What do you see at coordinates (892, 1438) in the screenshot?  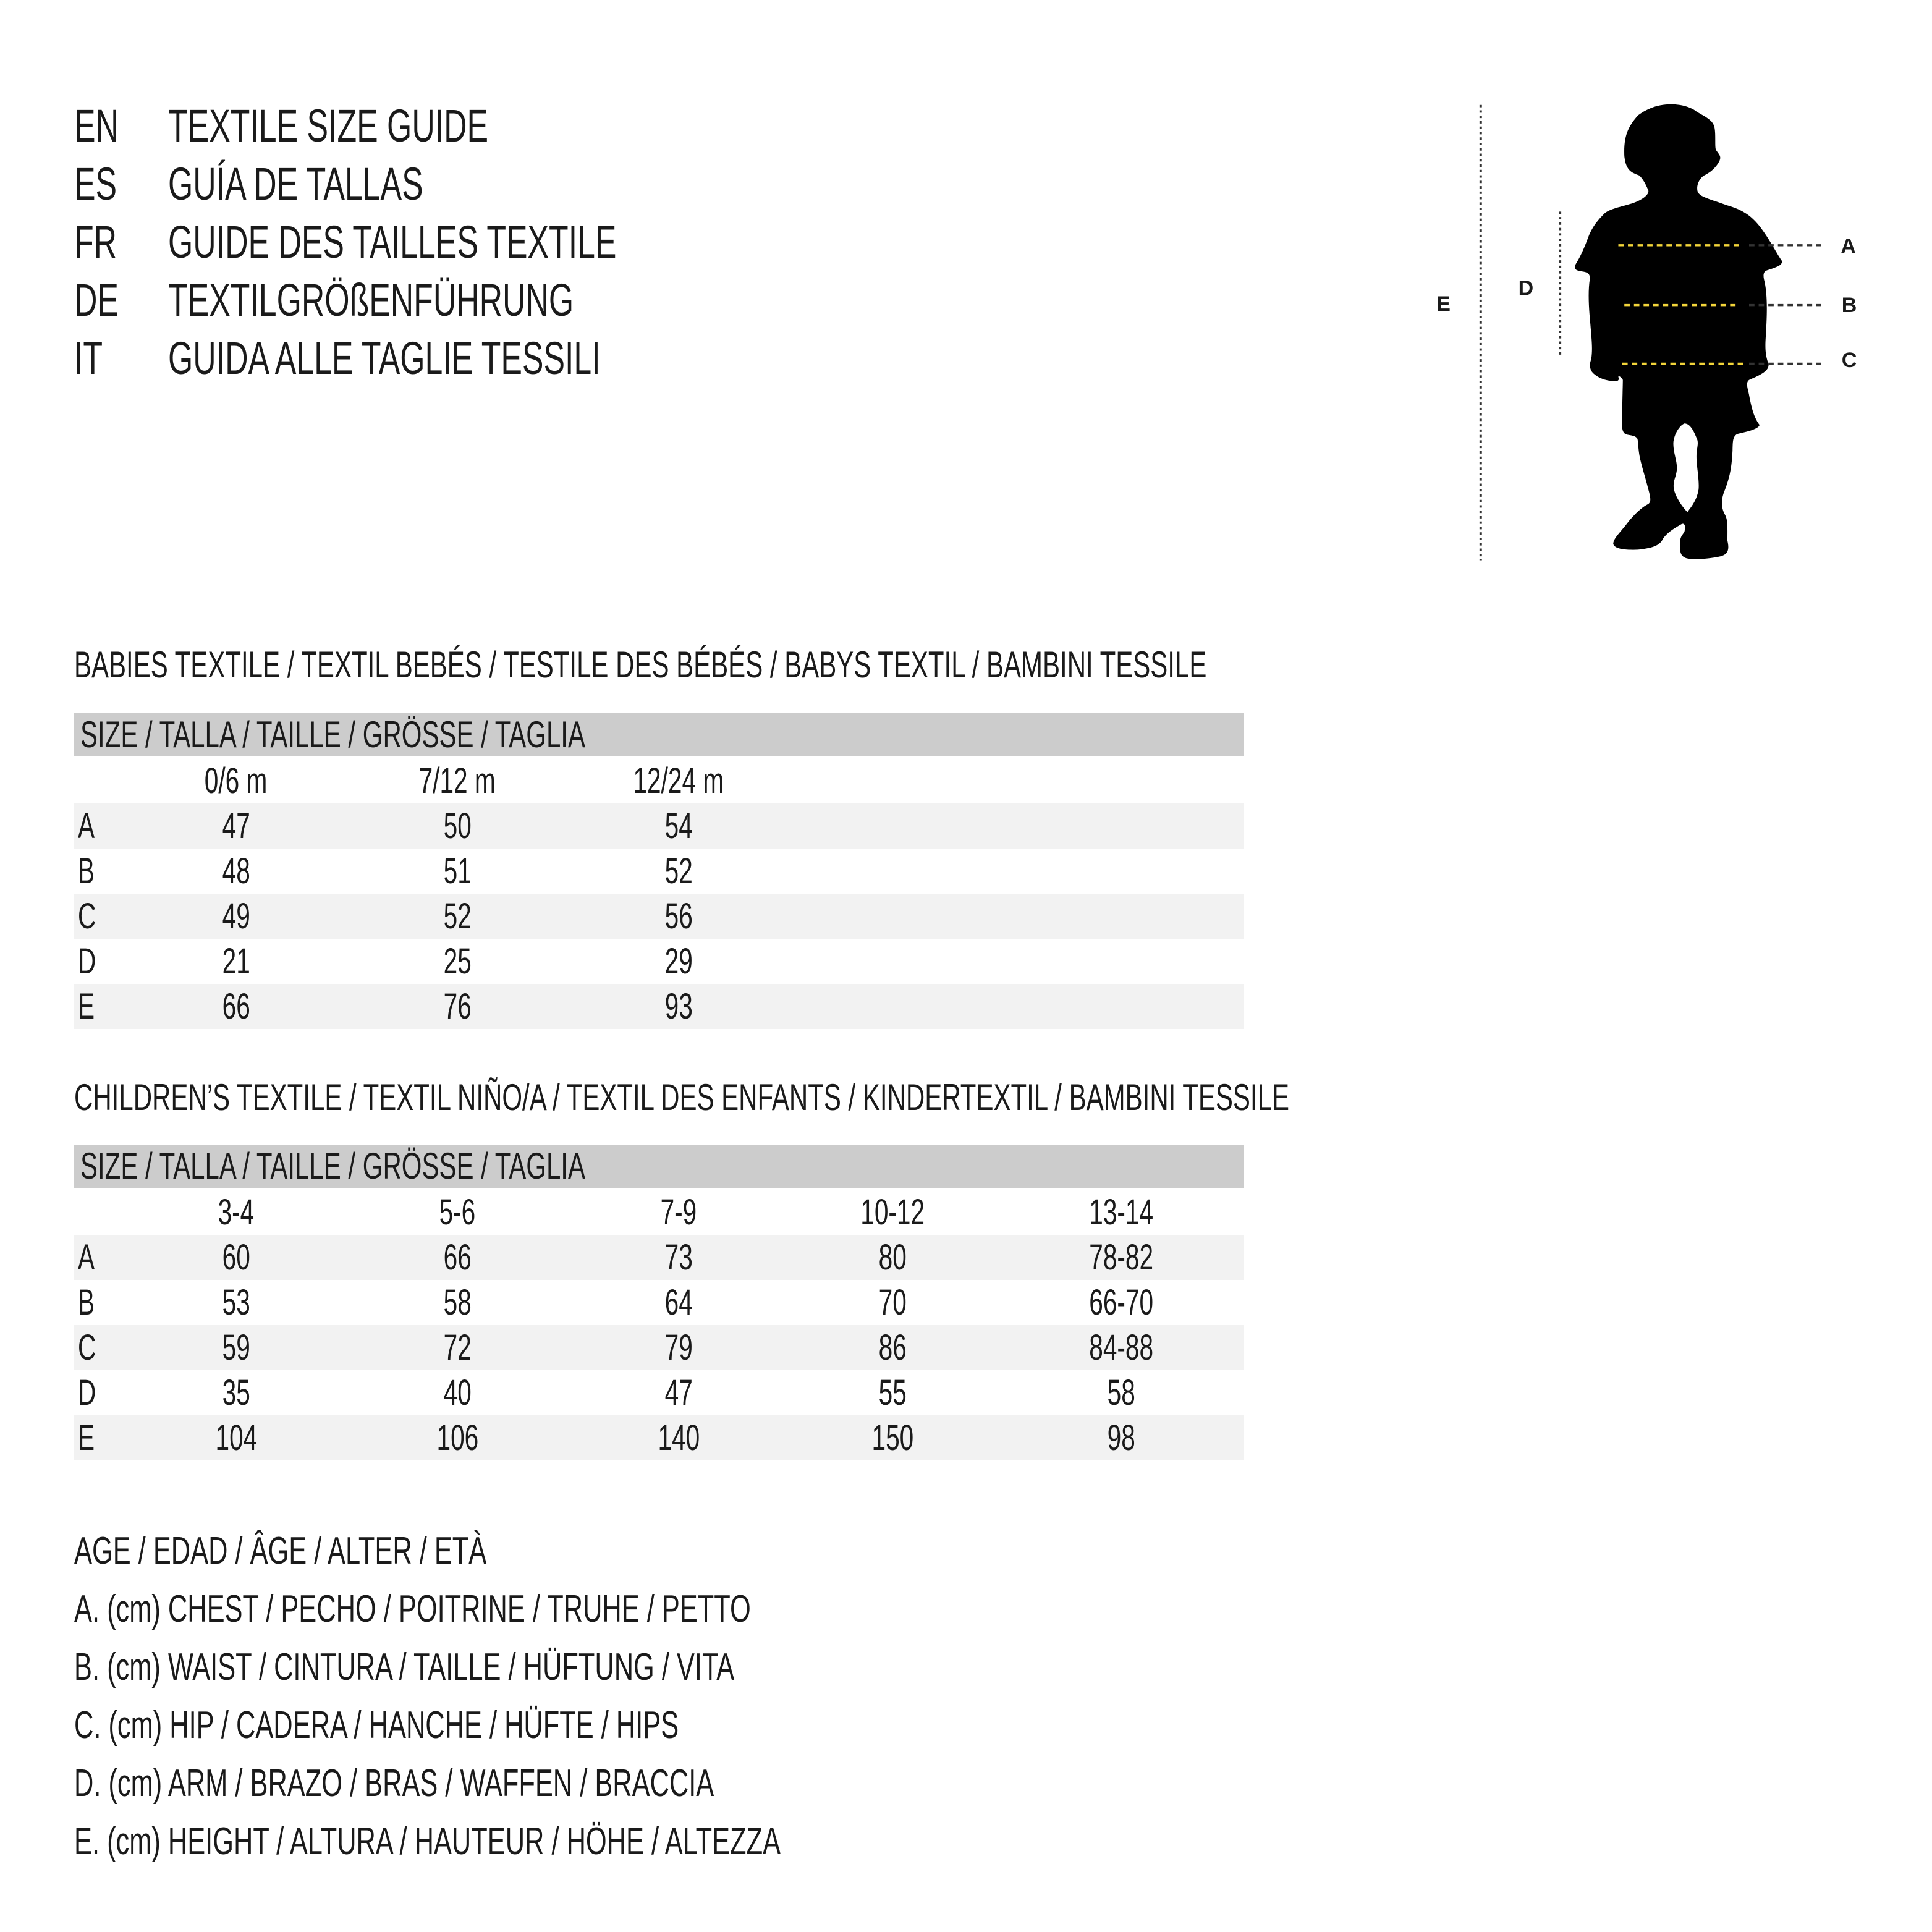 I see `cell-value: 150` at bounding box center [892, 1438].